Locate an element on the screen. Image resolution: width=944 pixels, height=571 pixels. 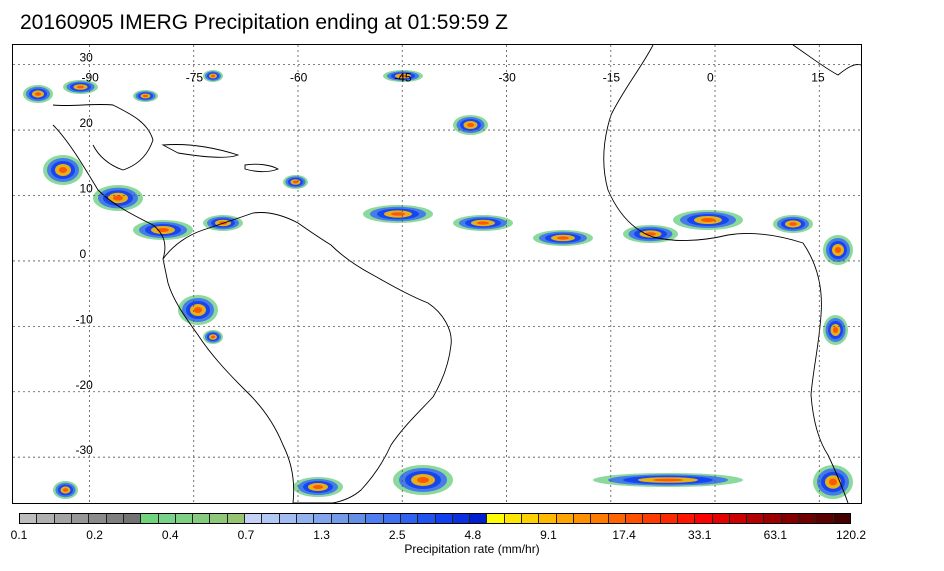
colorbar-tick-label: 4.8 is located at coordinates (473, 535).